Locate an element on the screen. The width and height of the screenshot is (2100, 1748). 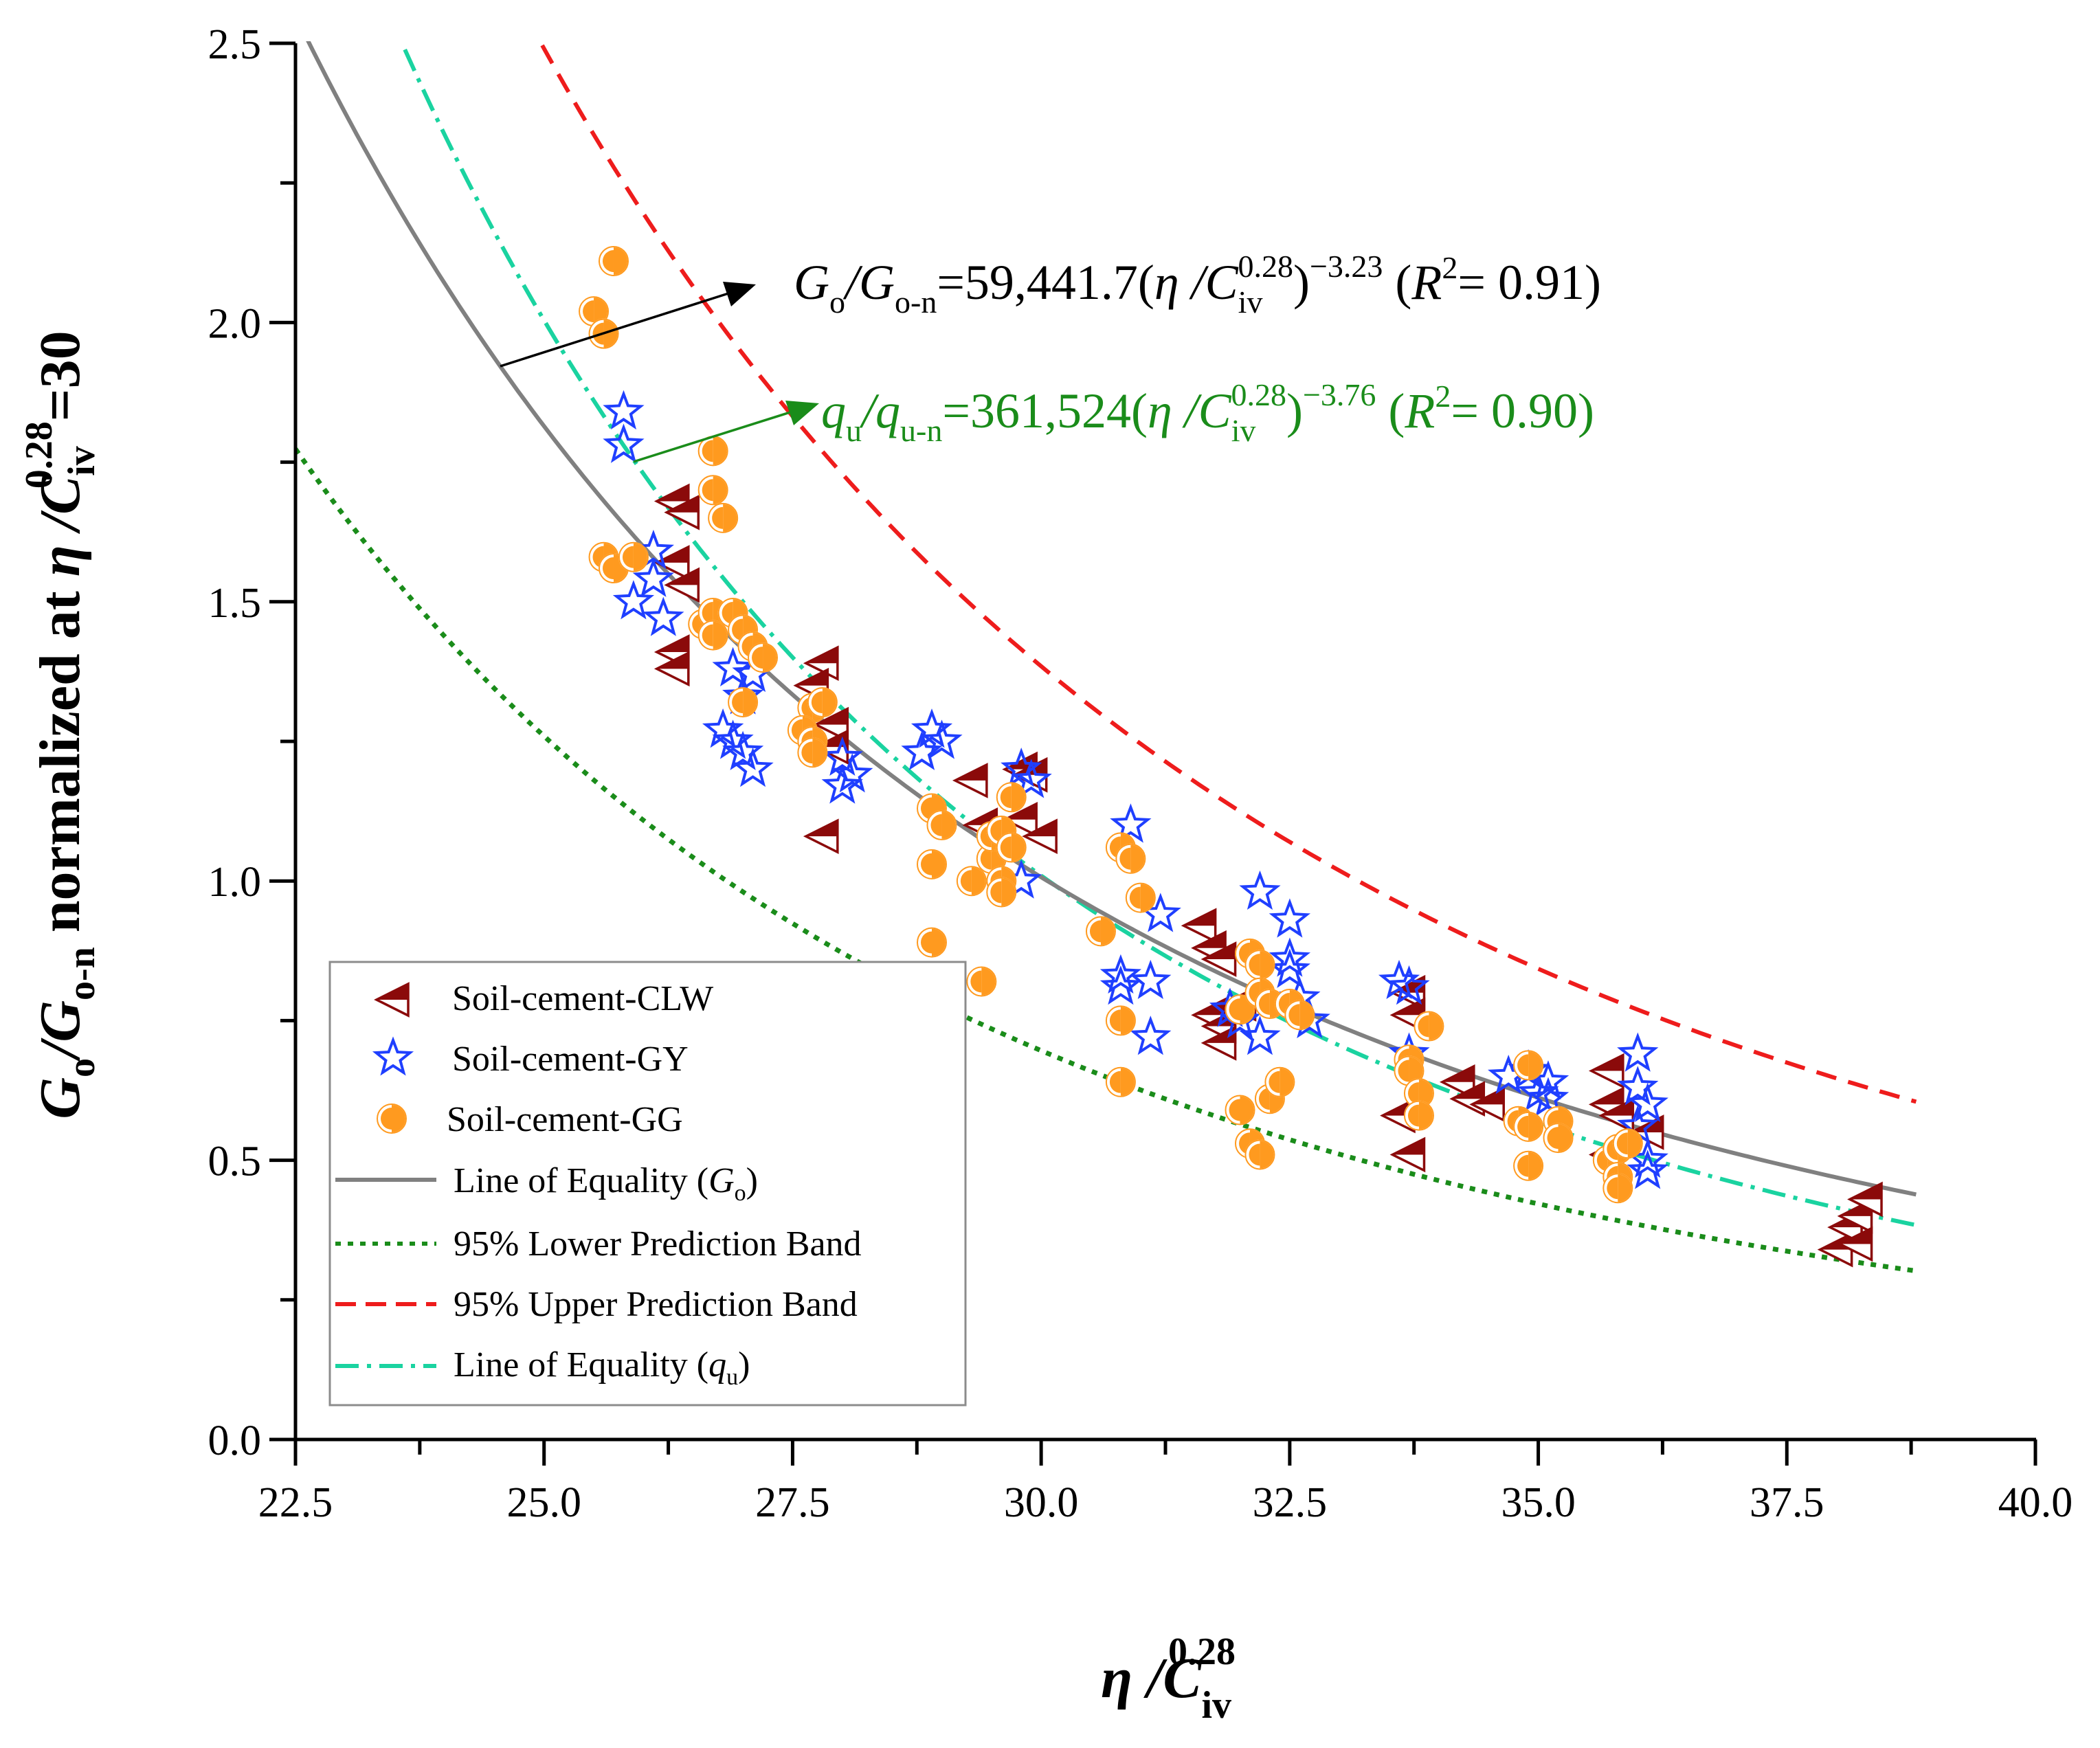
y-tick-label: 0.0 is located at coordinates (235, 1441).